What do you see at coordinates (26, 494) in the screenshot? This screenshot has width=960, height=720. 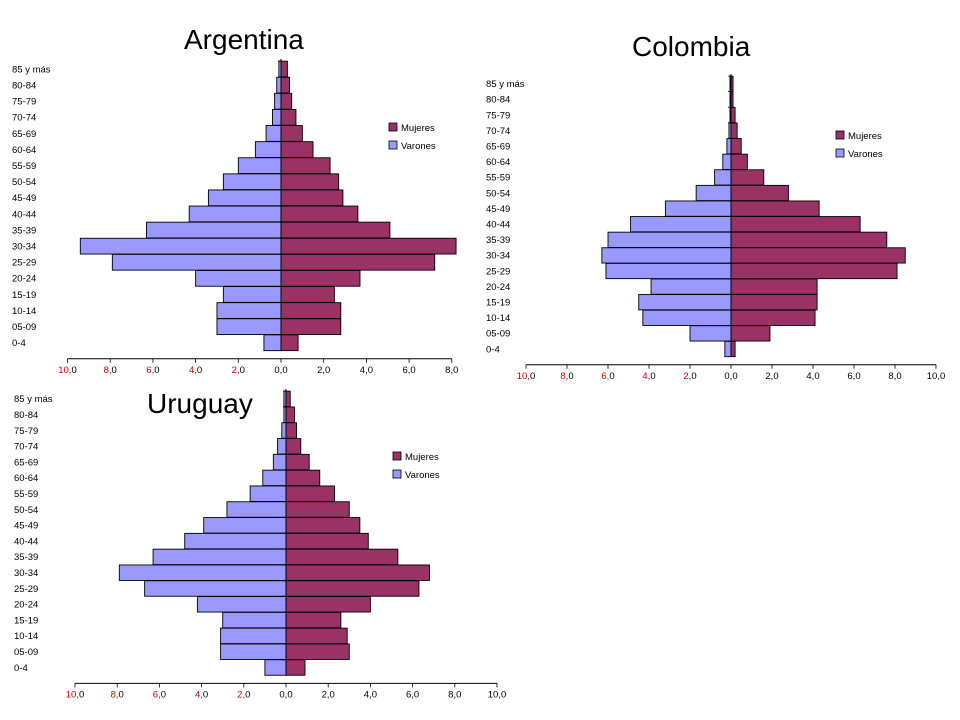 I see `category-label: 55-59` at bounding box center [26, 494].